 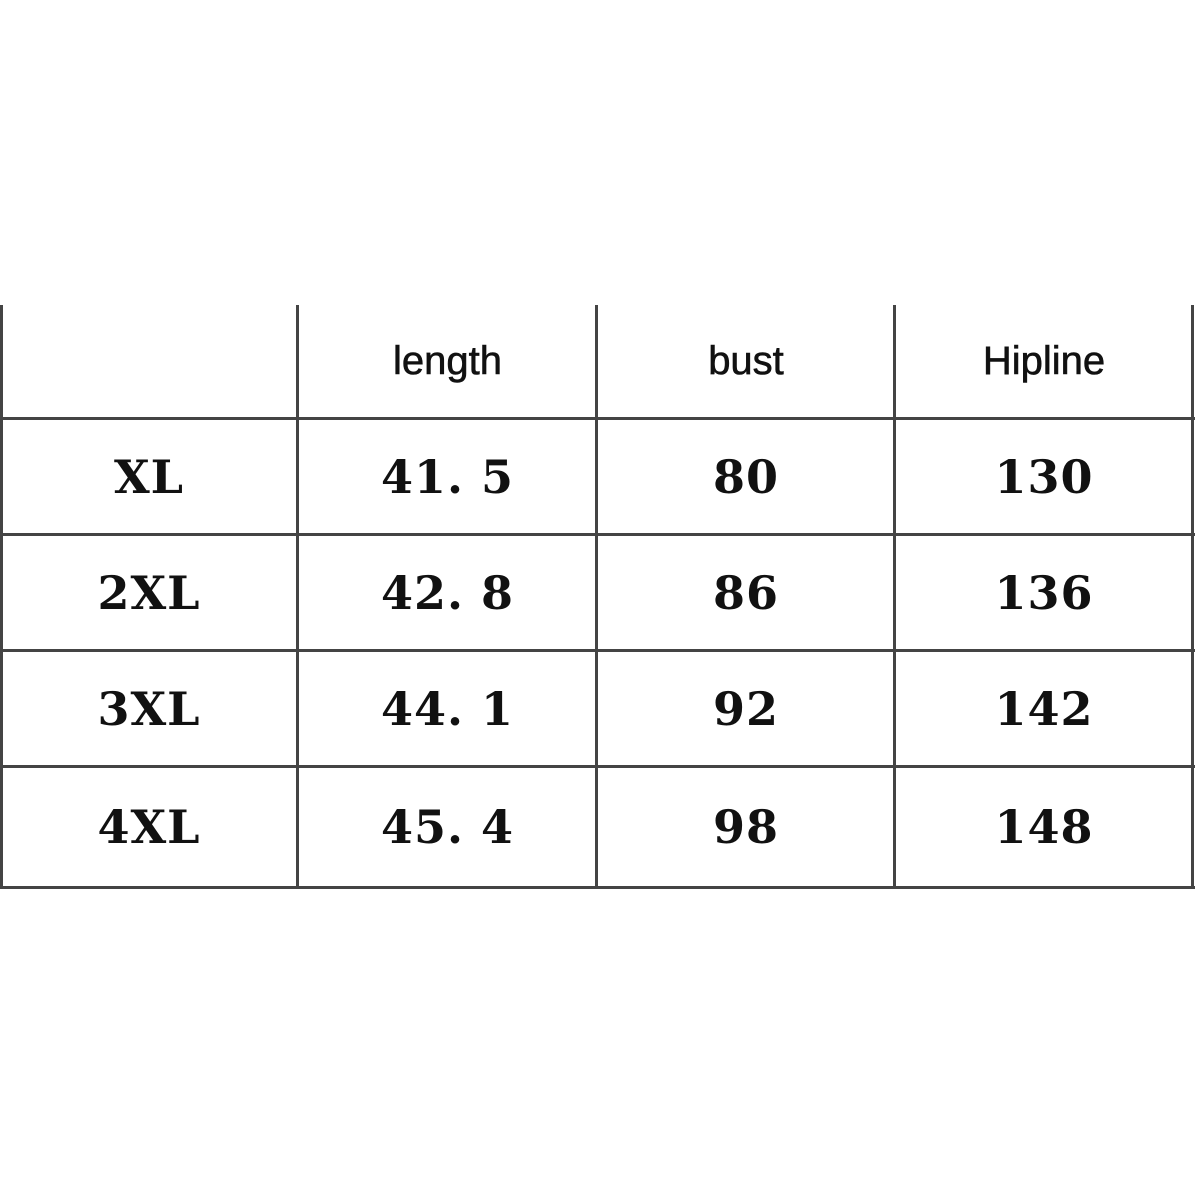 What do you see at coordinates (1044, 476) in the screenshot?
I see `cell-hipline: 130` at bounding box center [1044, 476].